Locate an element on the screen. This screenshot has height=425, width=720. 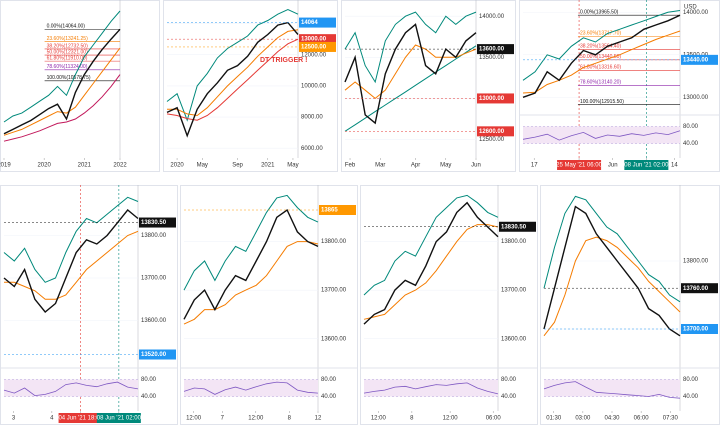
y-tick-label: 10000.00 is located at coordinates (314, 86).